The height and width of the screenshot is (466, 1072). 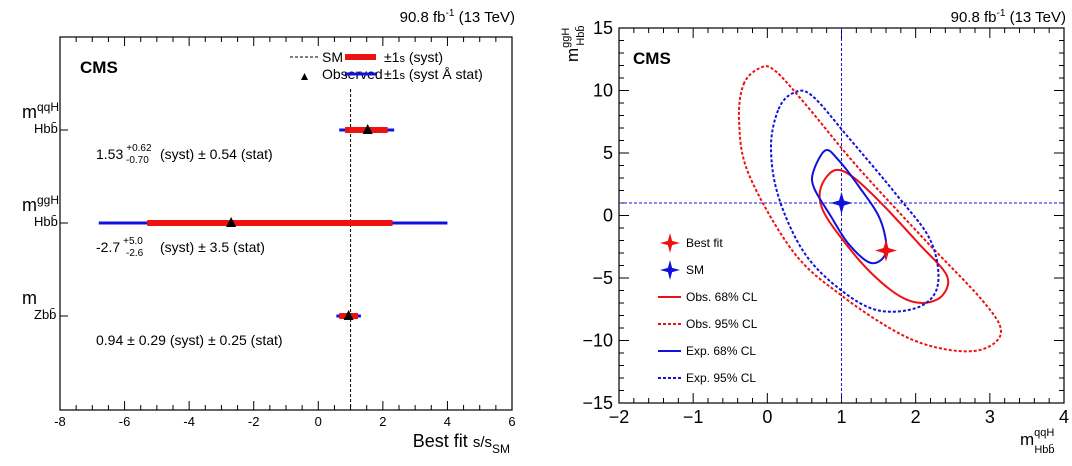 I want to click on left-x-tick-label: 4, so click(x=447, y=421).